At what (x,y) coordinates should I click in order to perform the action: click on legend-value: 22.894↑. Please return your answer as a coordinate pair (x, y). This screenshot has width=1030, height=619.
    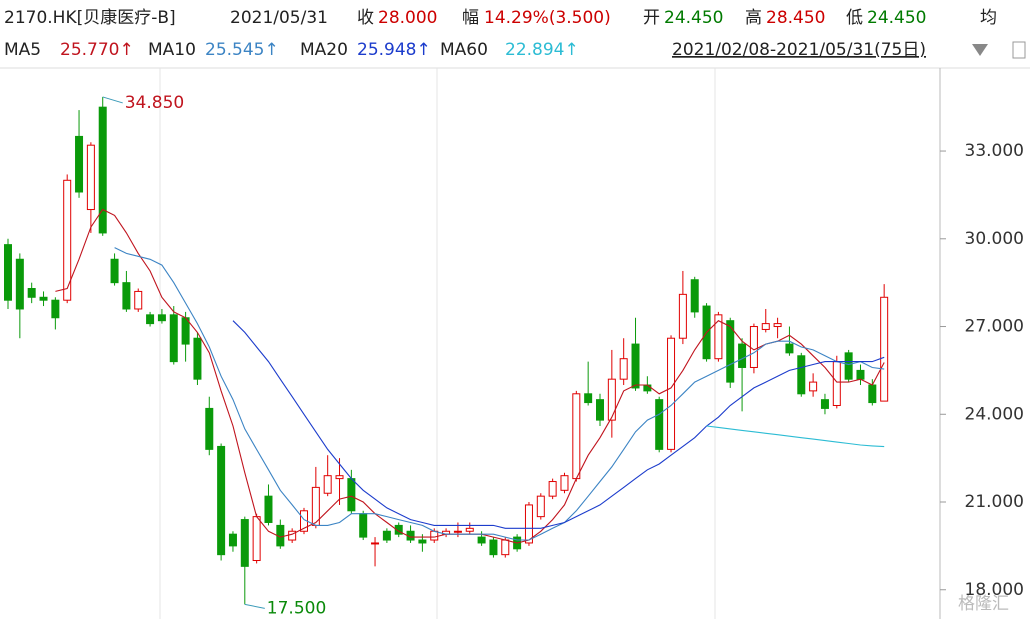
    Looking at the image, I should click on (542, 50).